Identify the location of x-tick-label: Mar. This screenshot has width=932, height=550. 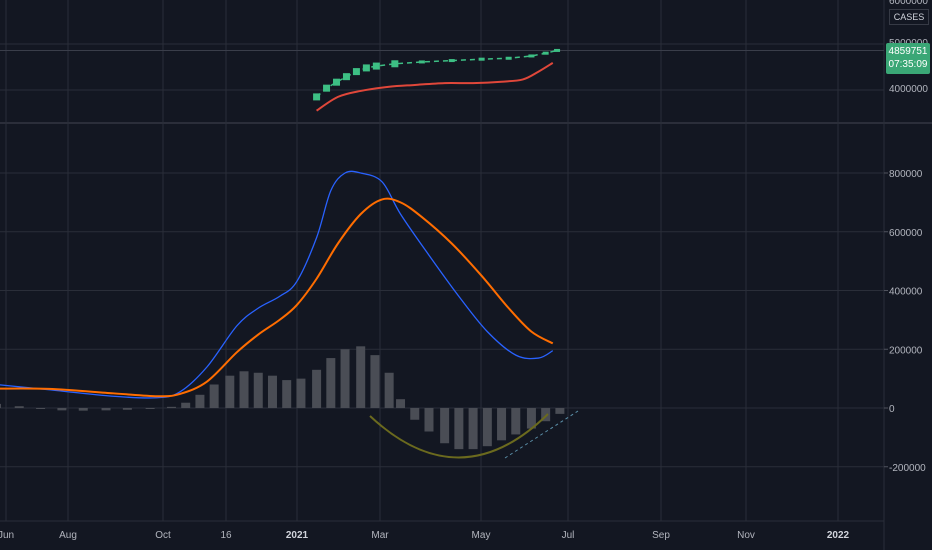
(380, 535).